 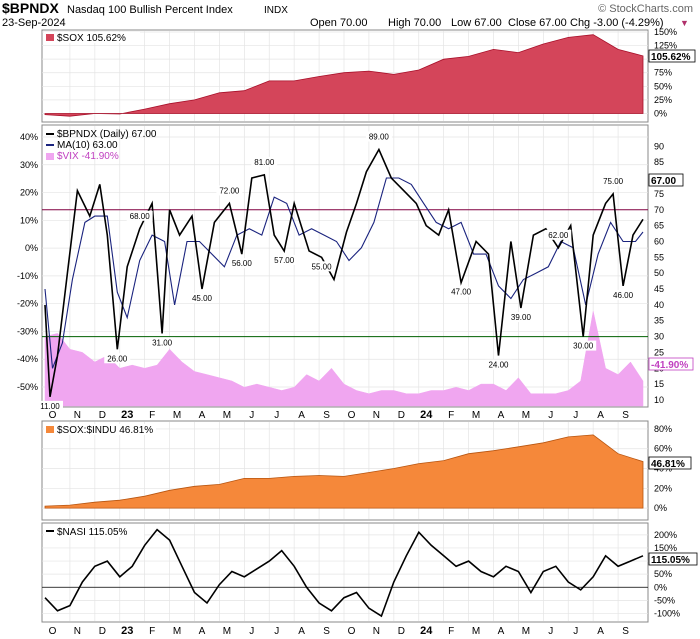 I want to click on annotation-label: 55.00, so click(x=322, y=266).